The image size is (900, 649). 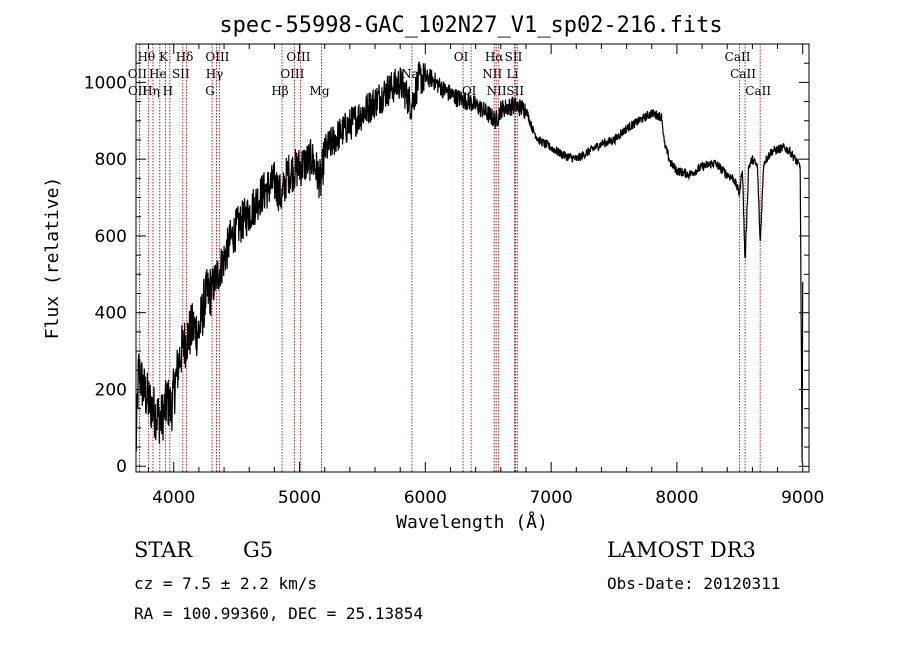 What do you see at coordinates (146, 57) in the screenshot?
I see `line-marker-label: Hθ` at bounding box center [146, 57].